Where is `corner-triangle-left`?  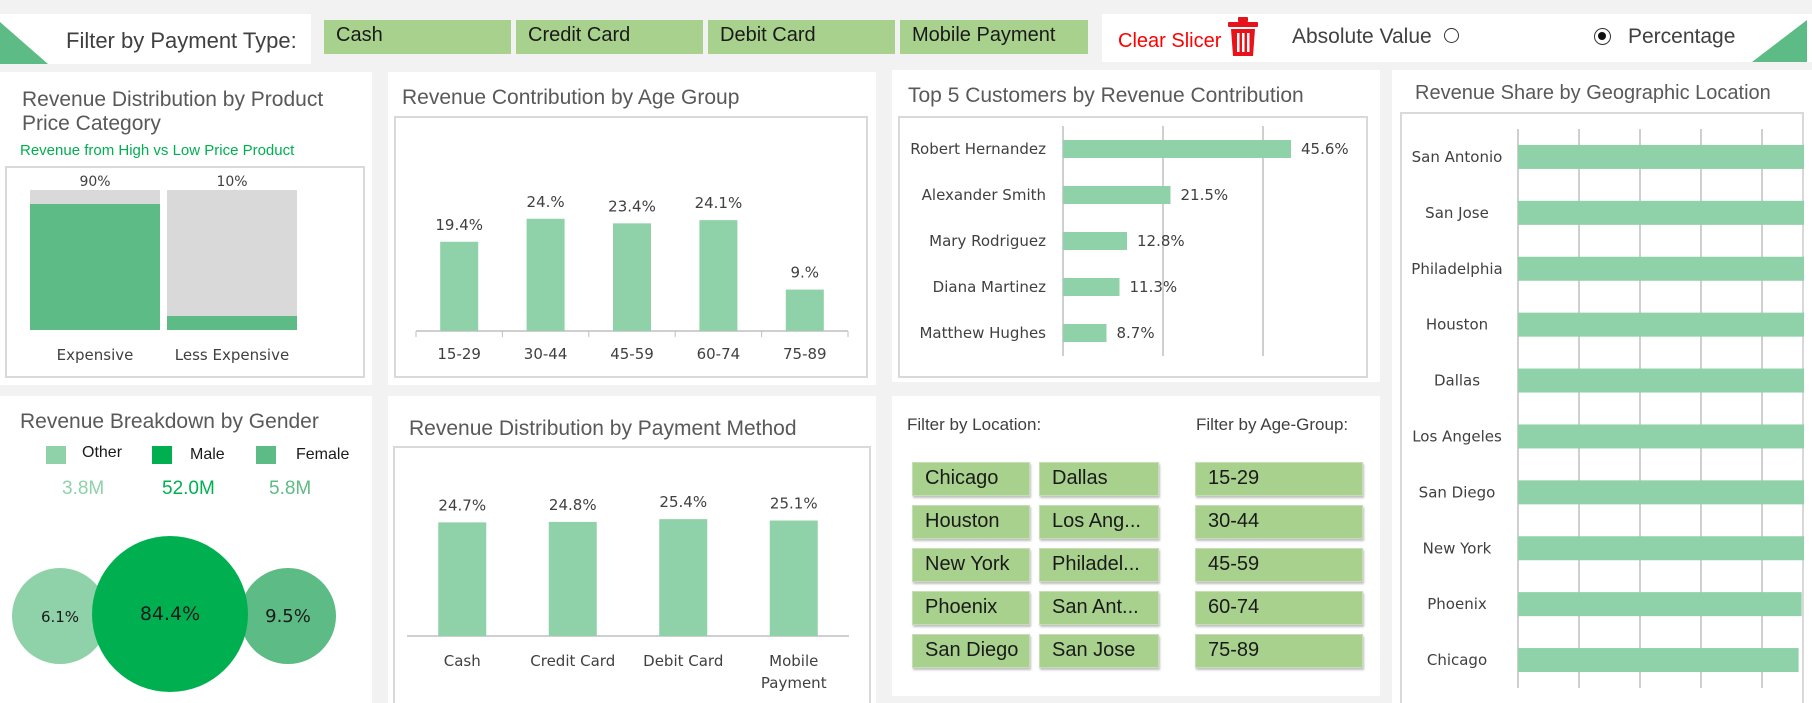
corner-triangle-left is located at coordinates (24, 43).